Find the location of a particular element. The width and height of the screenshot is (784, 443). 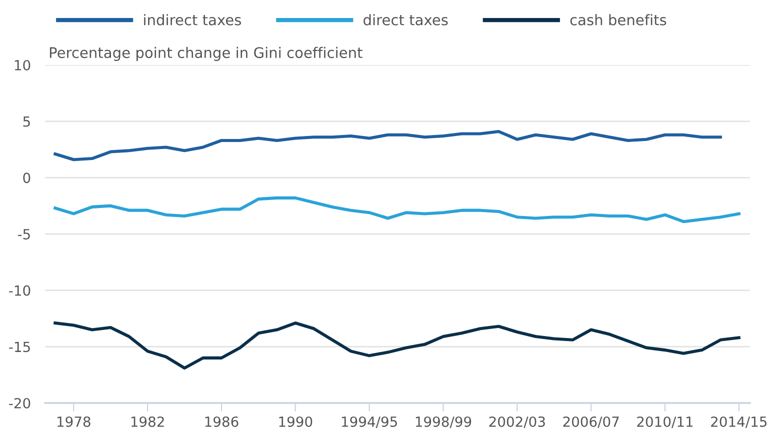

legend-label: indirect taxes is located at coordinates (193, 20).